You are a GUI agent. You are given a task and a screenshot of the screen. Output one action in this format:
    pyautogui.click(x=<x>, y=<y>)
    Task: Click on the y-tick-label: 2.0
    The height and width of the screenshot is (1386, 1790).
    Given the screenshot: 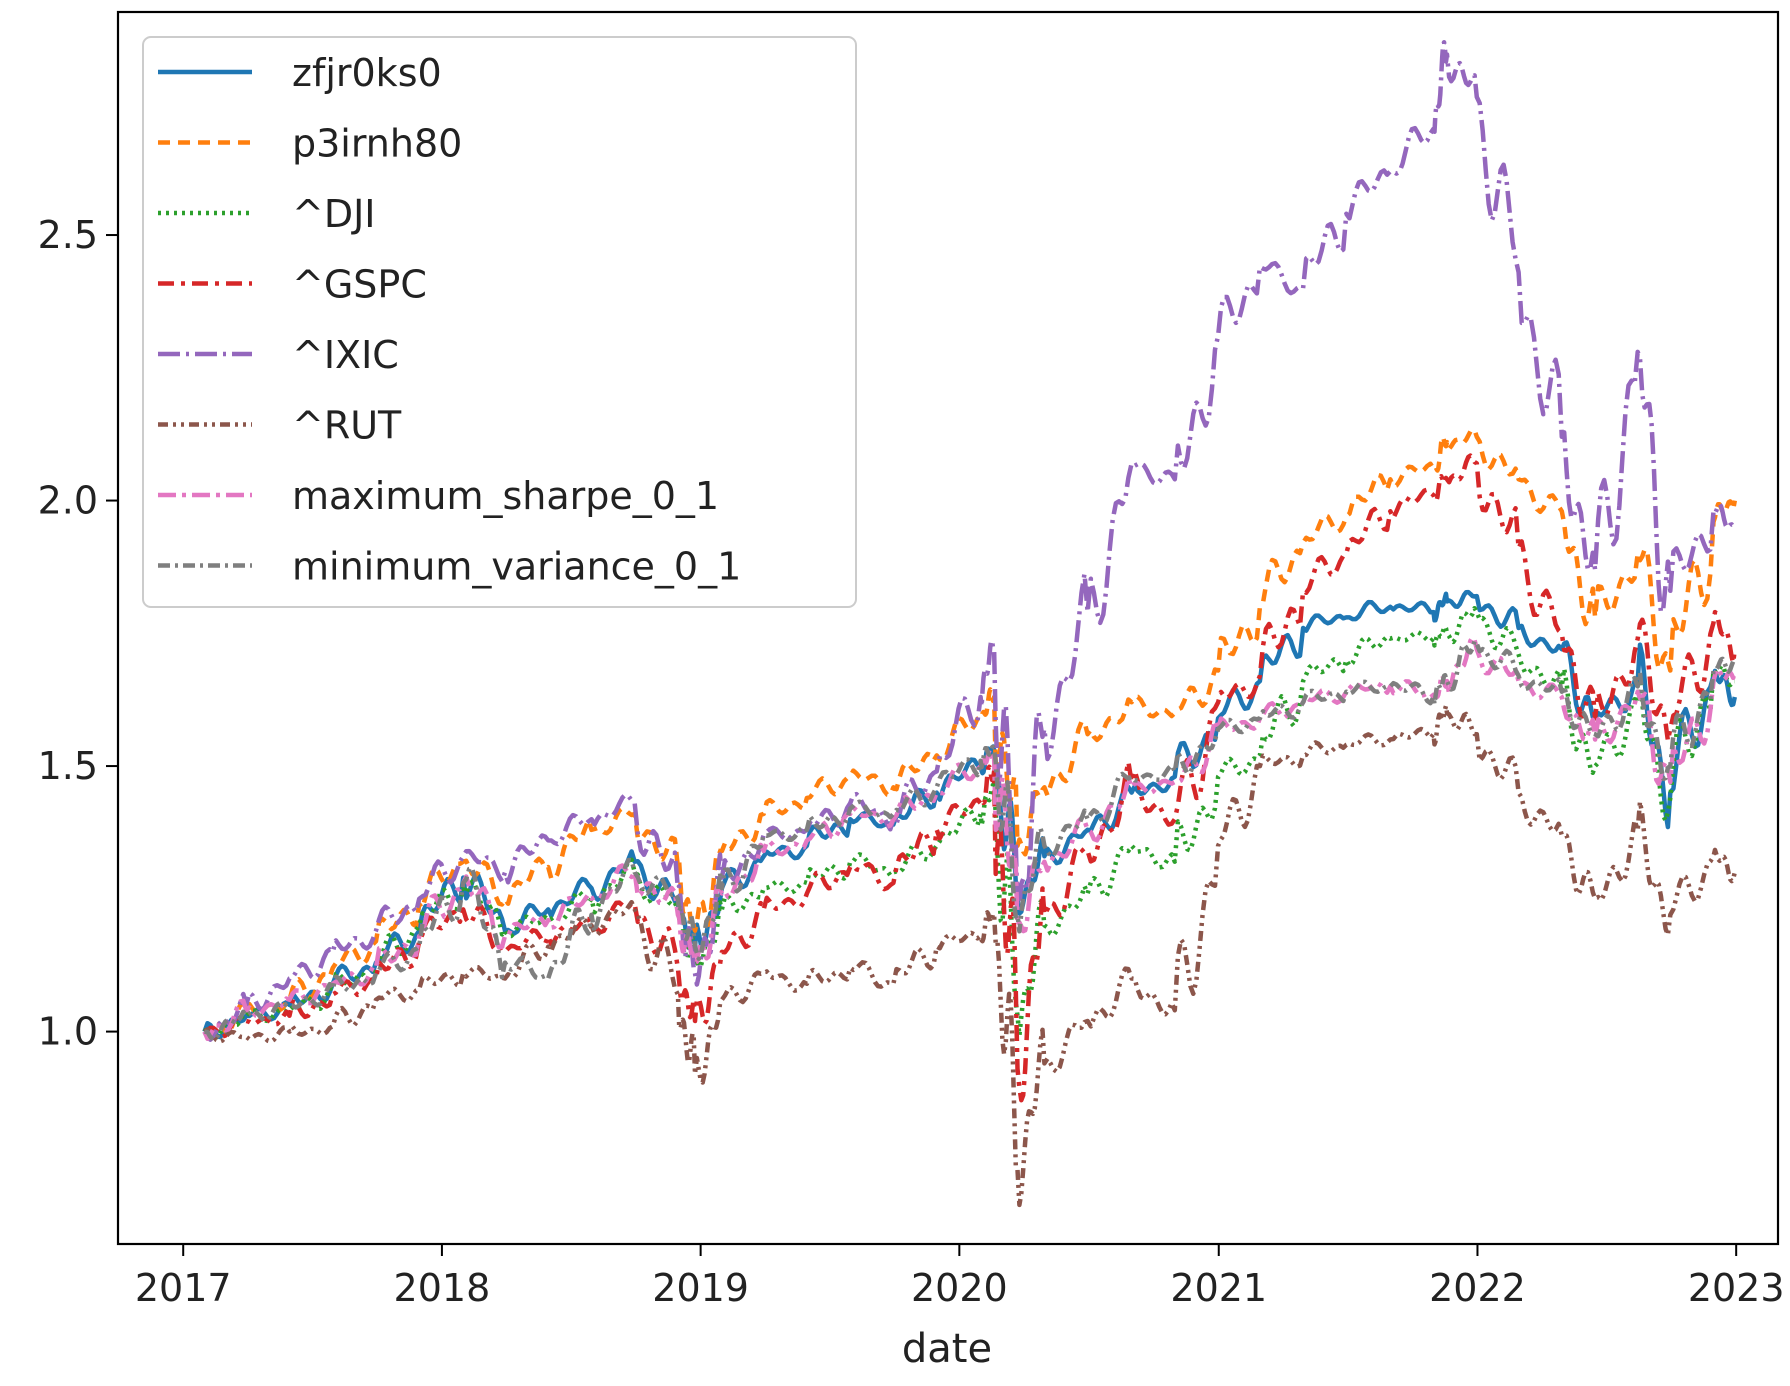 What is the action you would take?
    pyautogui.click(x=68, y=501)
    